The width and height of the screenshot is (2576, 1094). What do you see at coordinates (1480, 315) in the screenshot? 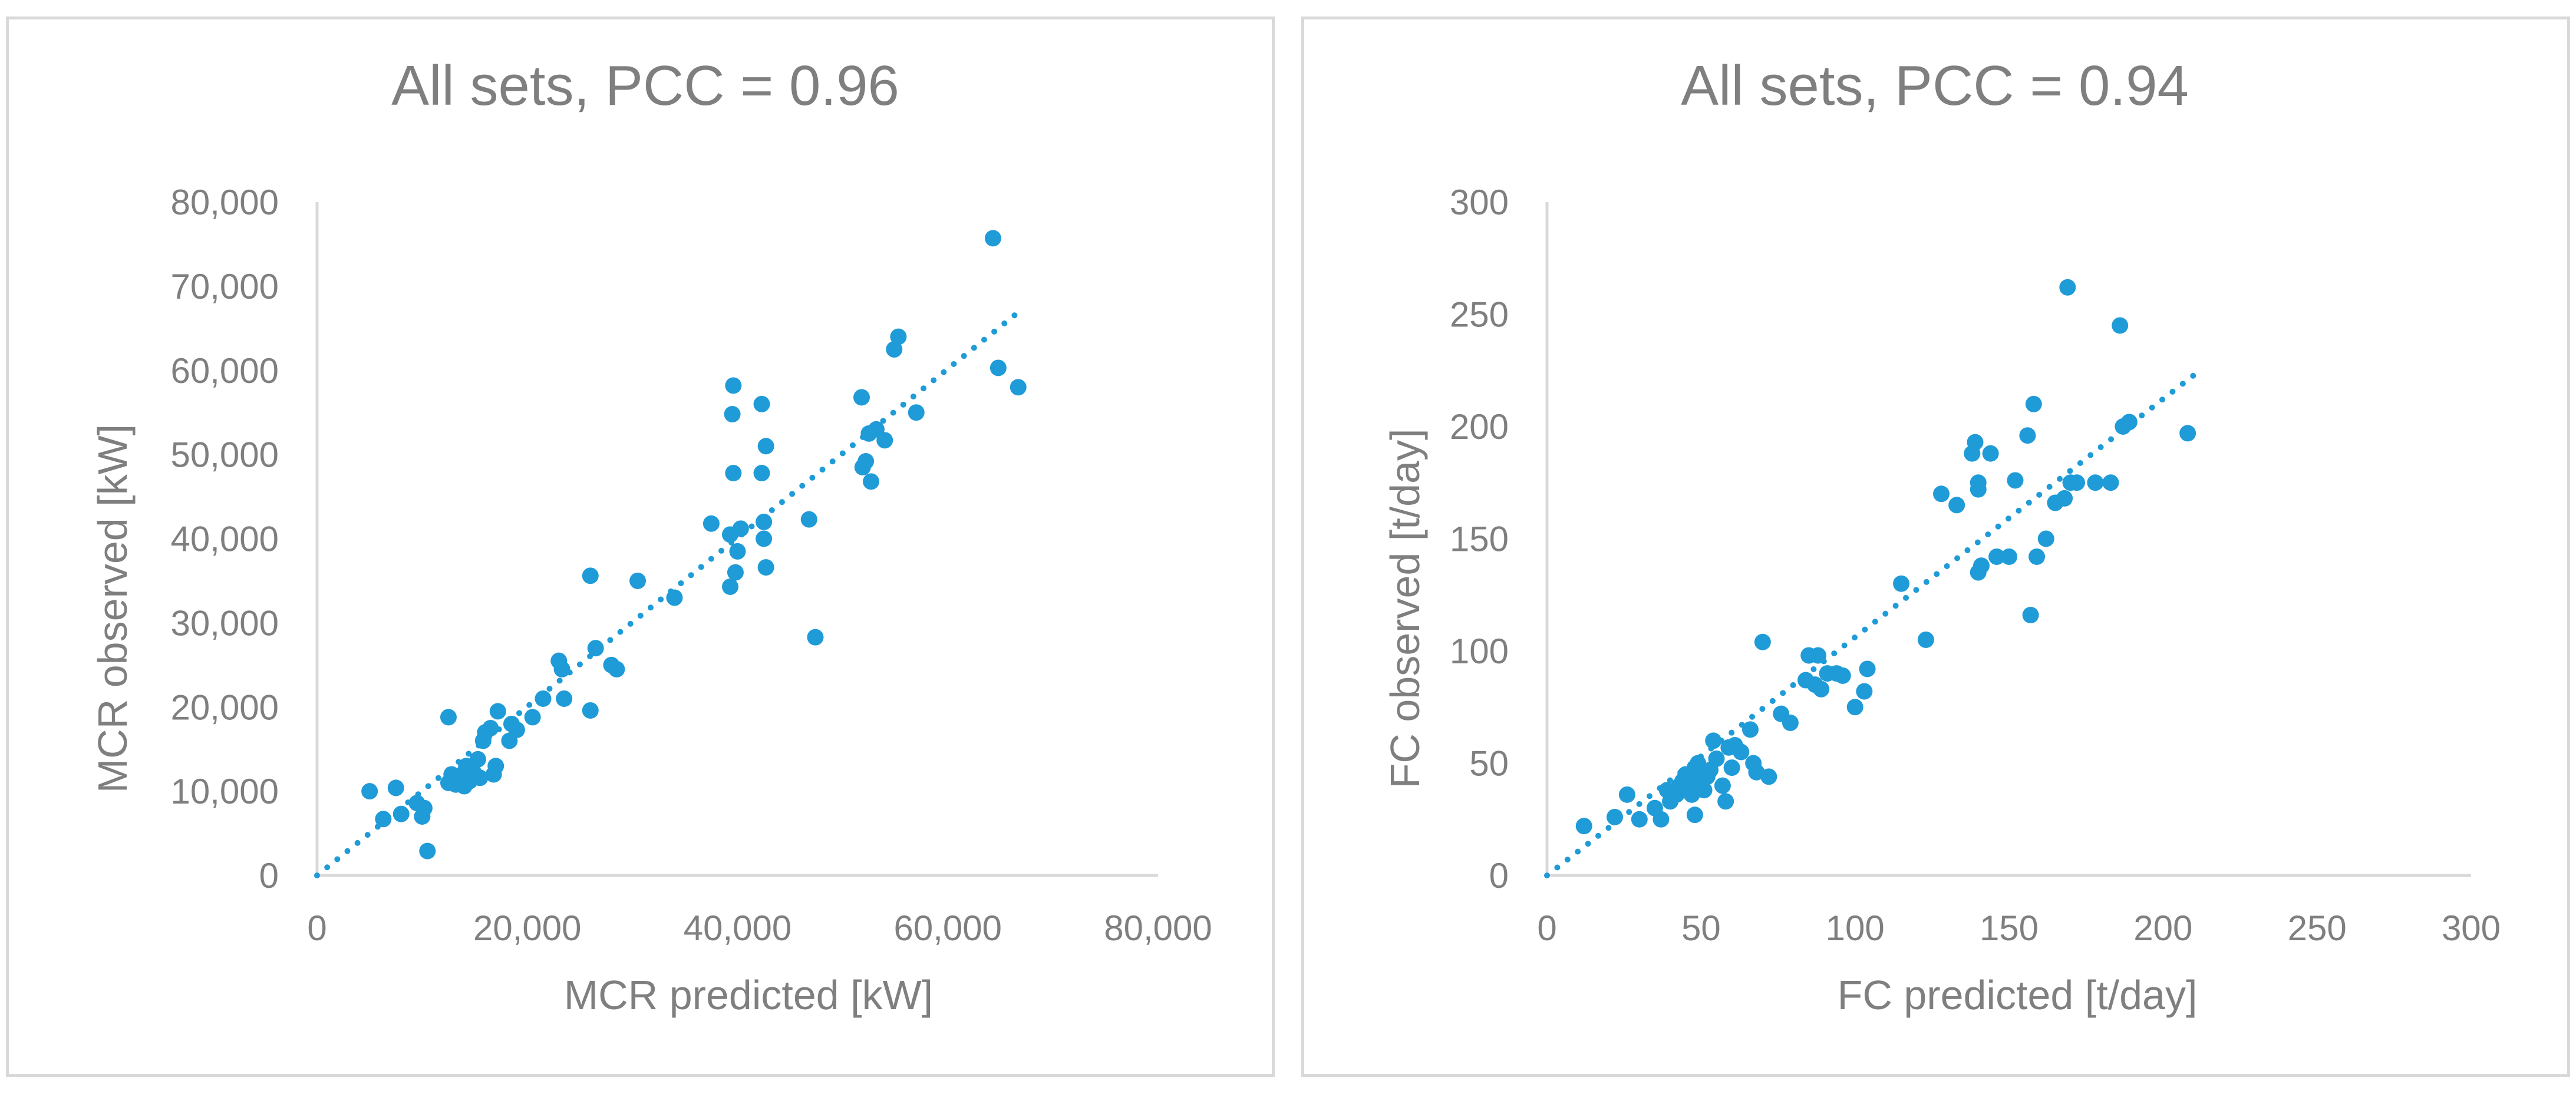
I see `y-tick-label: 250` at bounding box center [1480, 315].